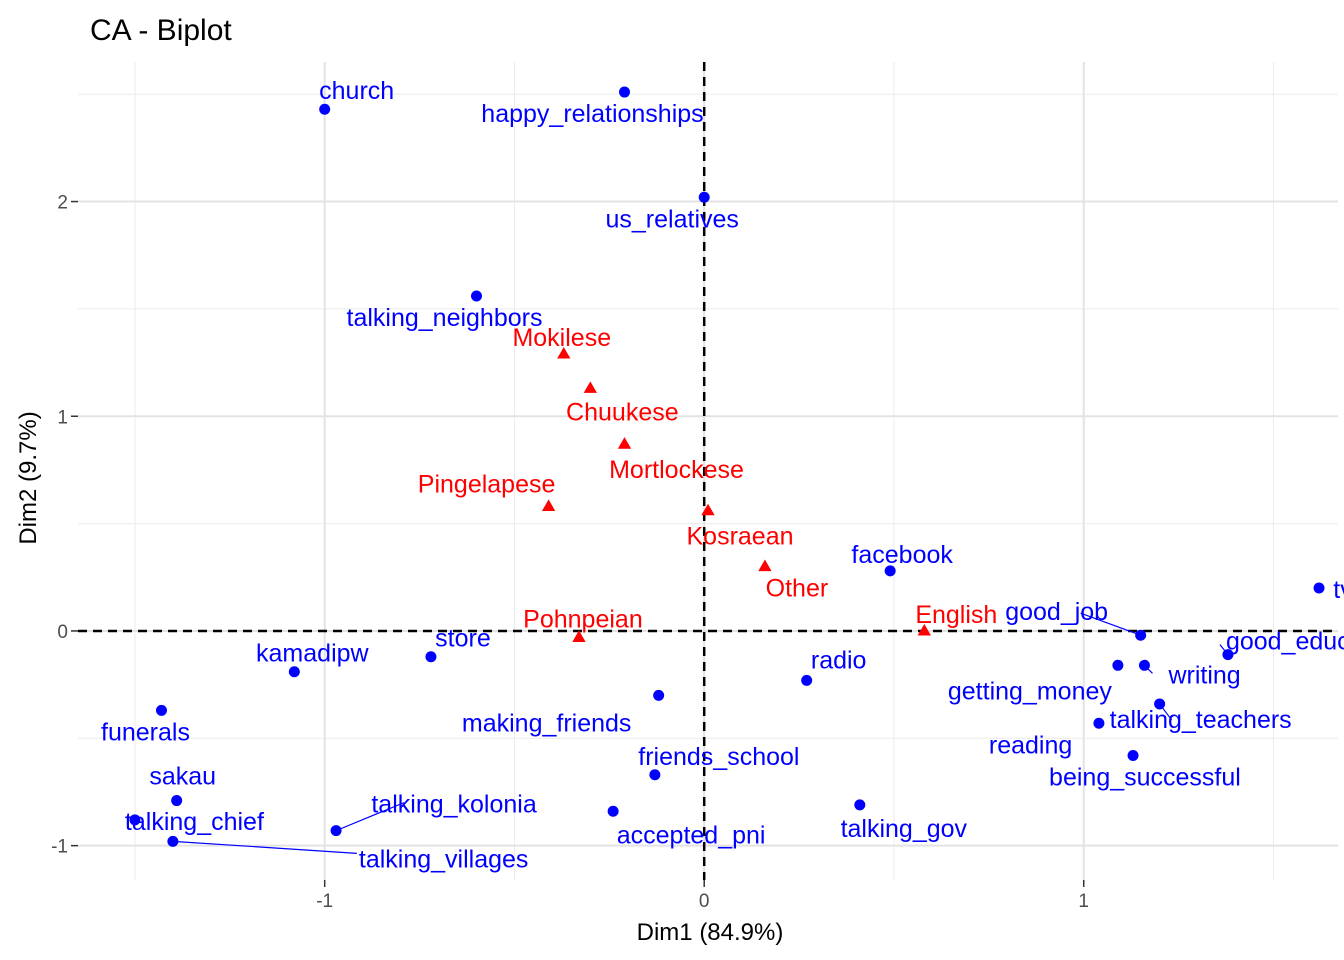 The image size is (1344, 960). I want to click on label-other: Other, so click(797, 589).